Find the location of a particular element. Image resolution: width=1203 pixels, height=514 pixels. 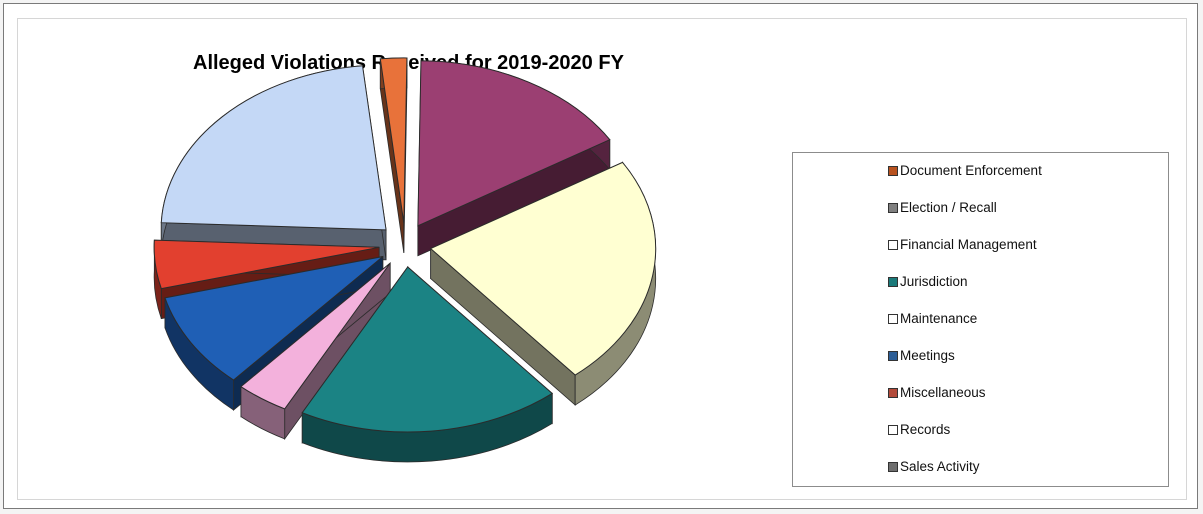

pie-slice-sales-activity is located at coordinates (273, 148).